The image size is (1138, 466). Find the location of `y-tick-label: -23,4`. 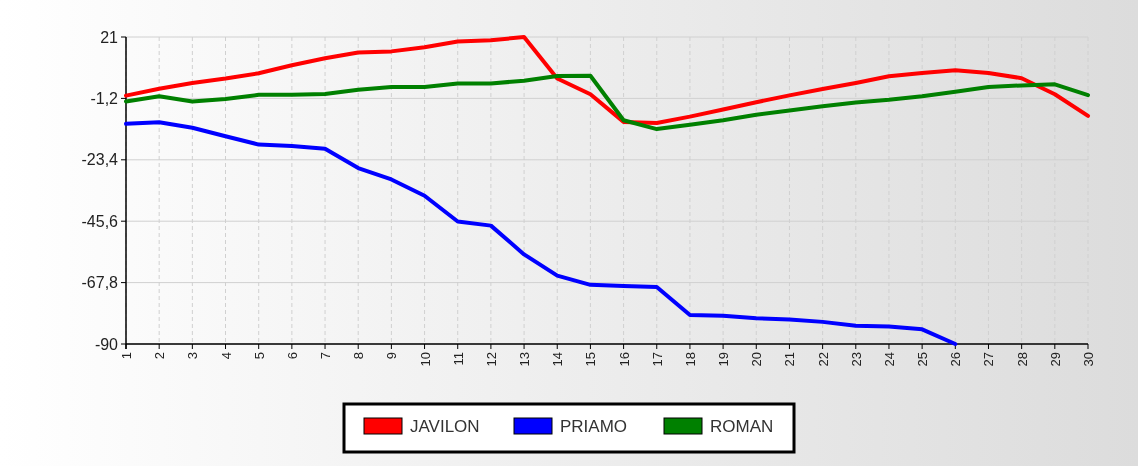

y-tick-label: -23,4 is located at coordinates (100, 160).